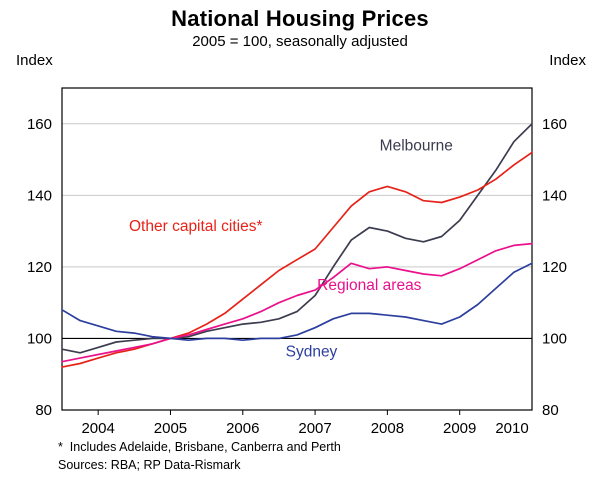 The width and height of the screenshot is (600, 486). I want to click on series-line-sydney, so click(297, 302).